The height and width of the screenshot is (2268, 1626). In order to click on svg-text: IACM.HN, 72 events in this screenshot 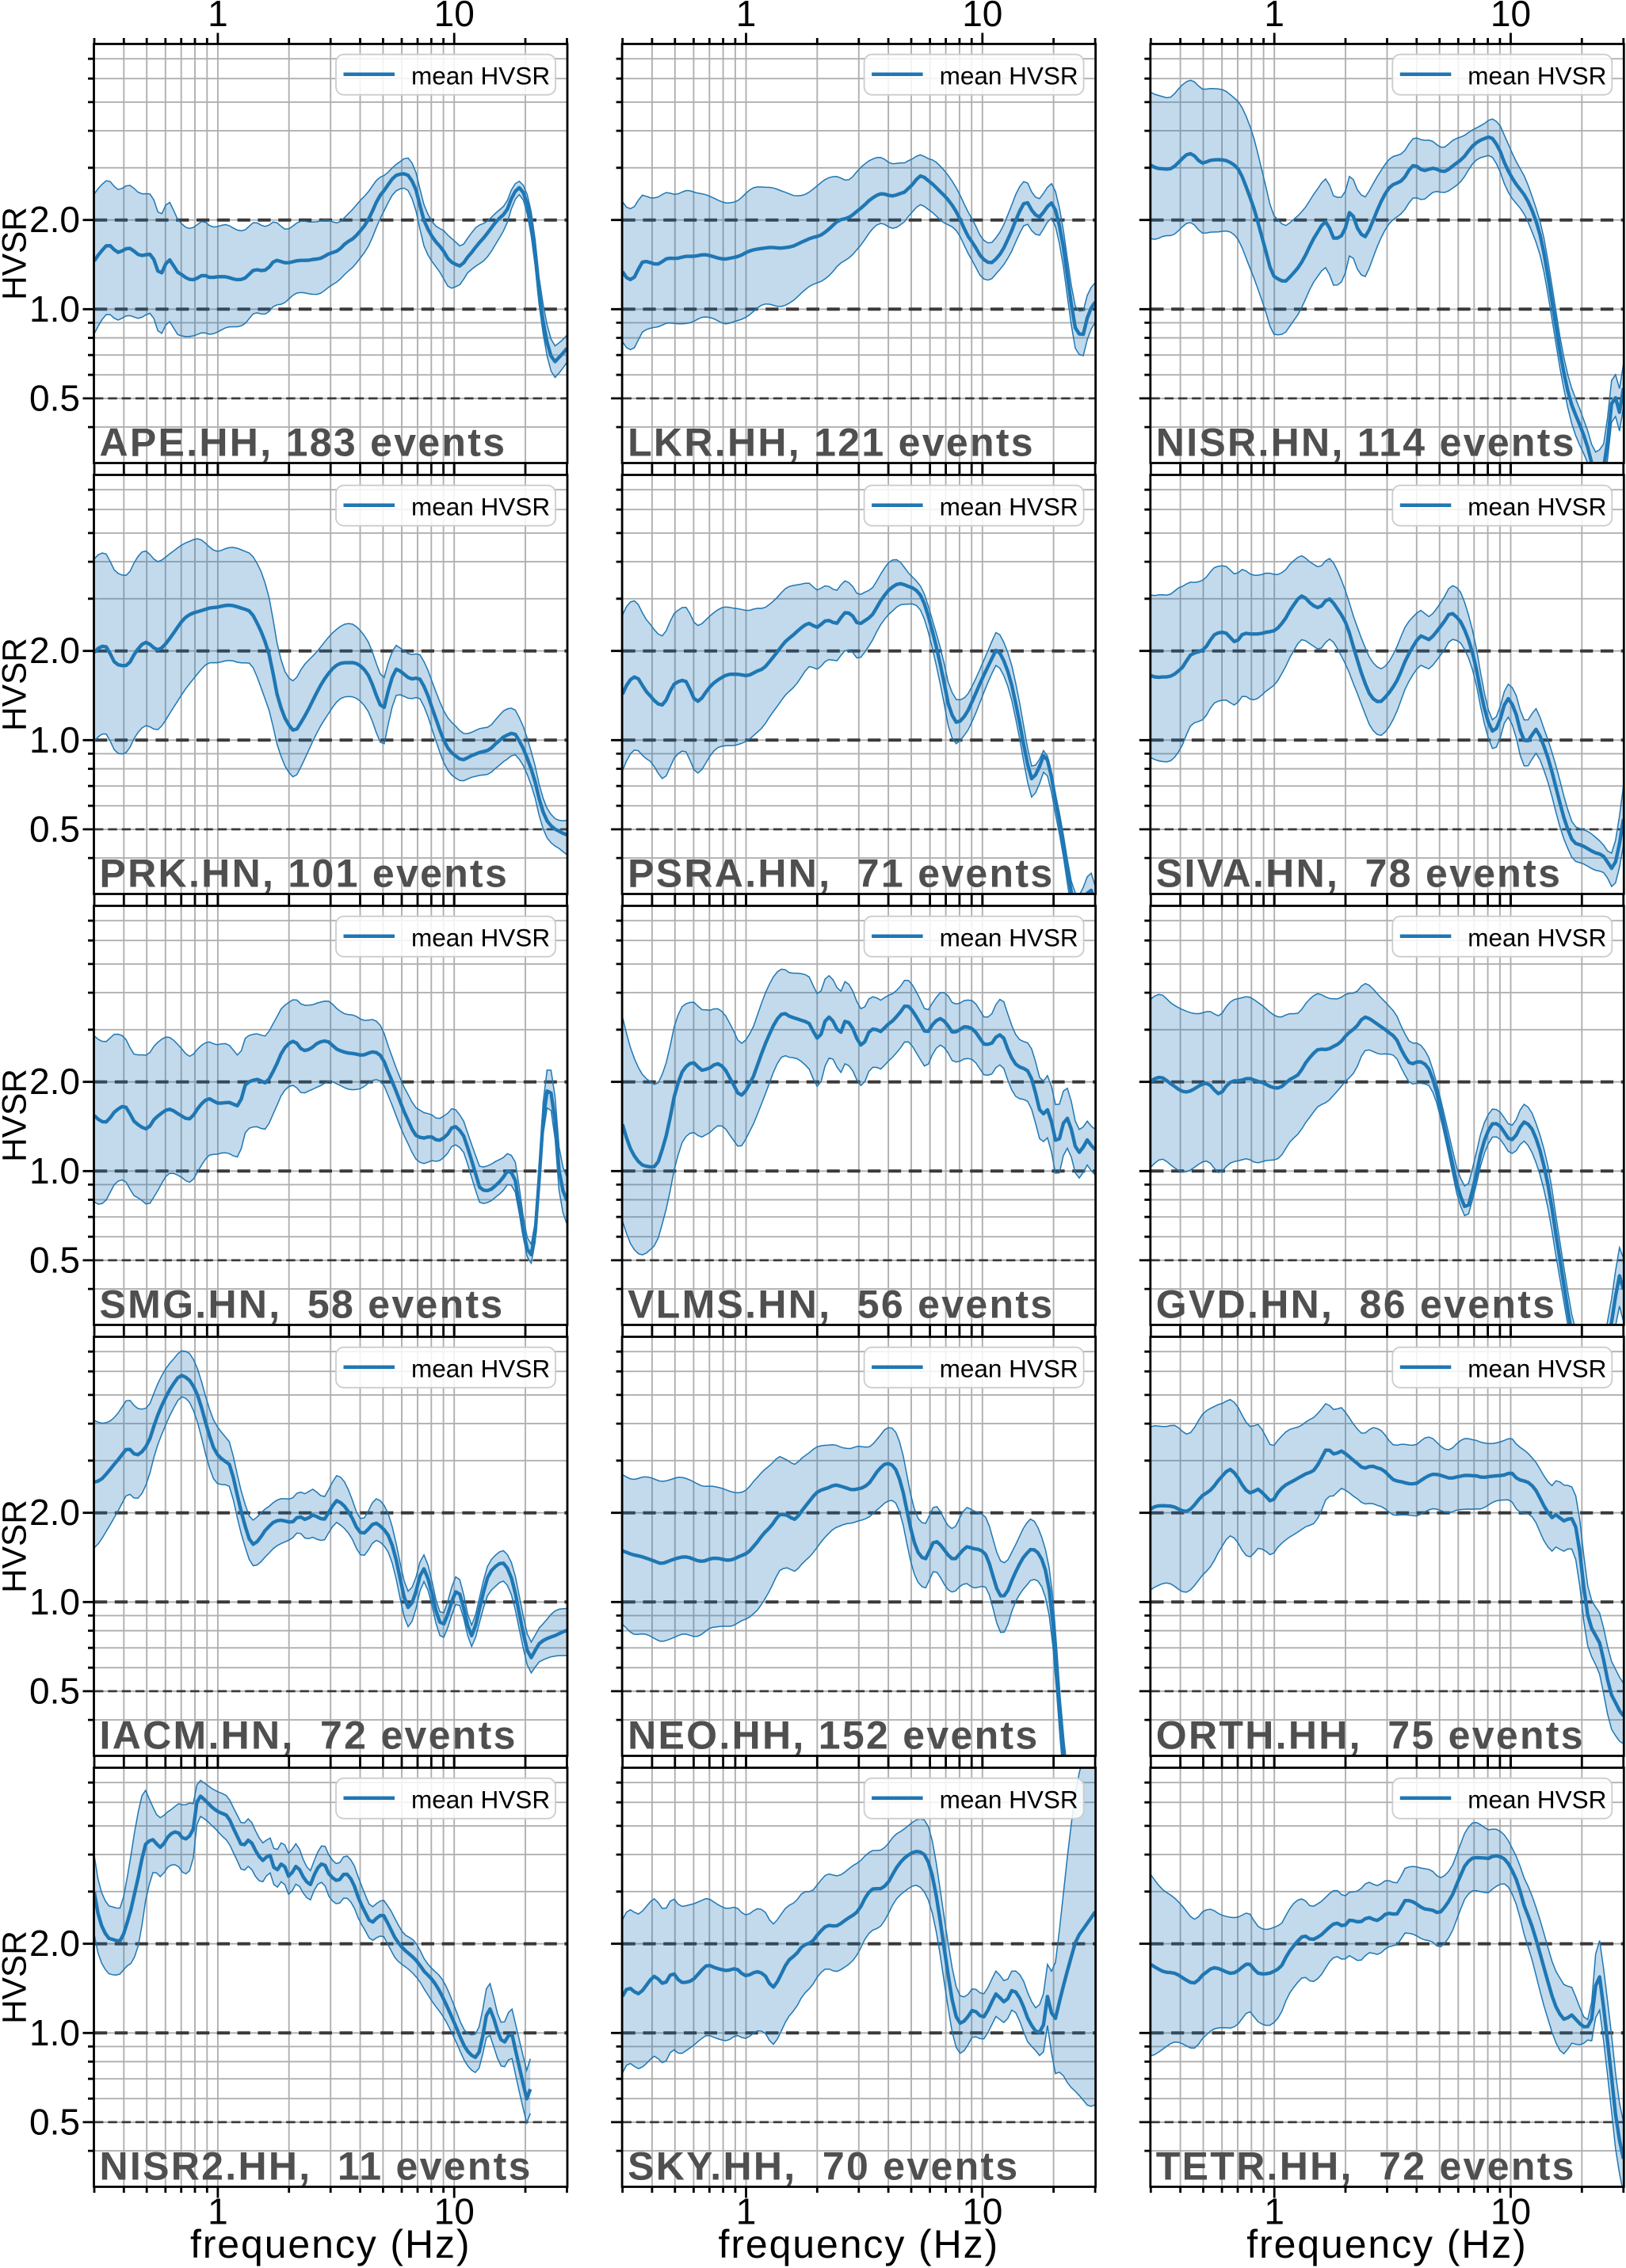, I will do `click(308, 1735)`.